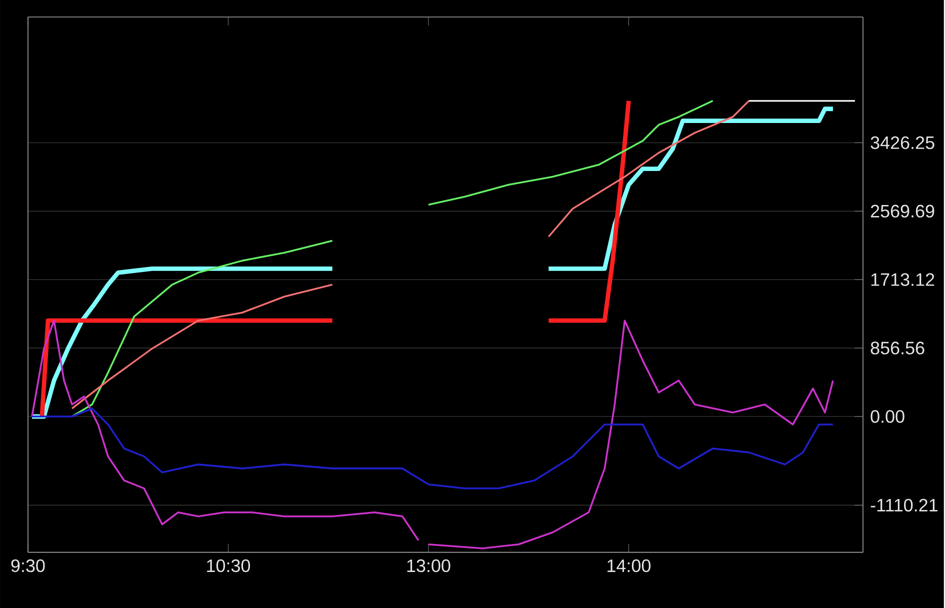  Describe the element at coordinates (902, 142) in the screenshot. I see `y-tick-label: 3426.25` at that location.